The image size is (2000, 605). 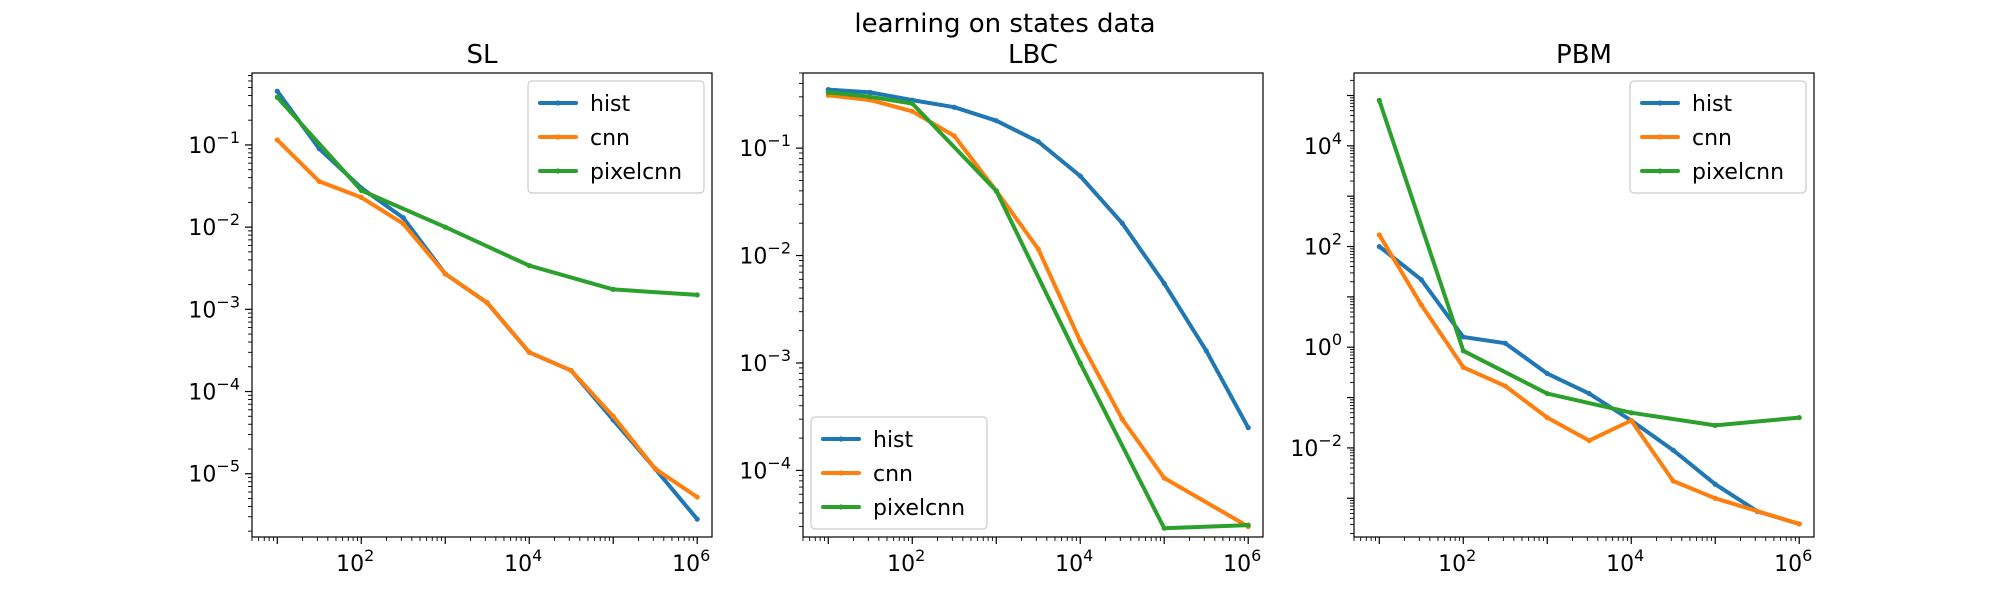 What do you see at coordinates (893, 474) in the screenshot?
I see `legend-label-cnn: cnn` at bounding box center [893, 474].